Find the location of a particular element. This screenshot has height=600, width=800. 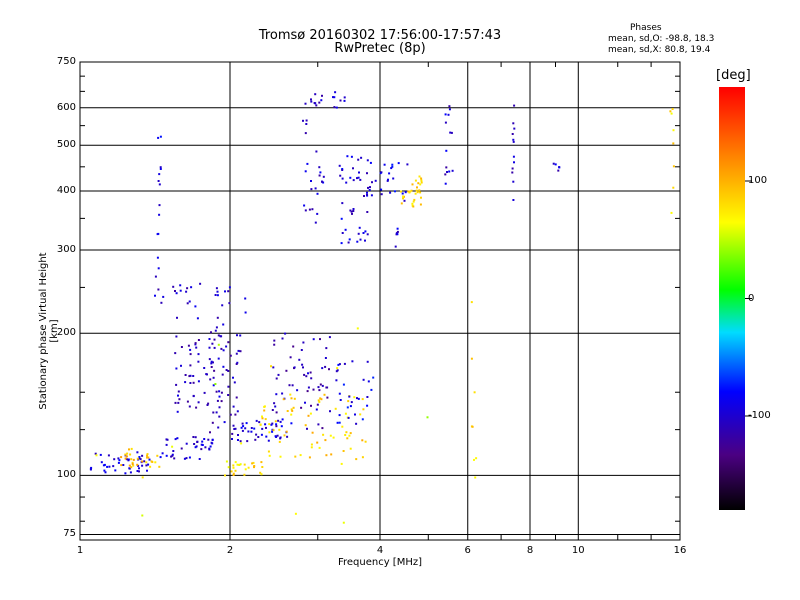

x-tick-label: 2 is located at coordinates (230, 550).